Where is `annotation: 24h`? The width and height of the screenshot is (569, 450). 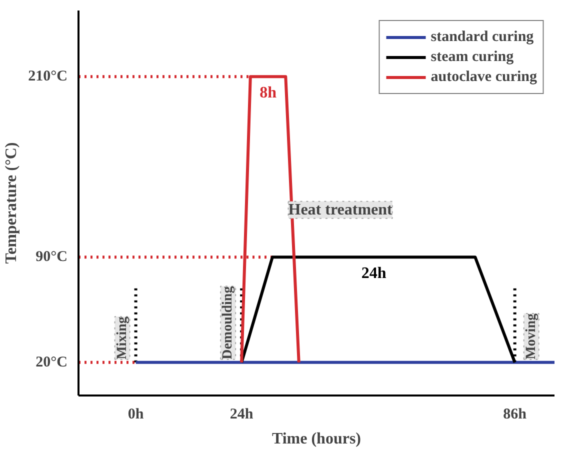 annotation: 24h is located at coordinates (373, 273).